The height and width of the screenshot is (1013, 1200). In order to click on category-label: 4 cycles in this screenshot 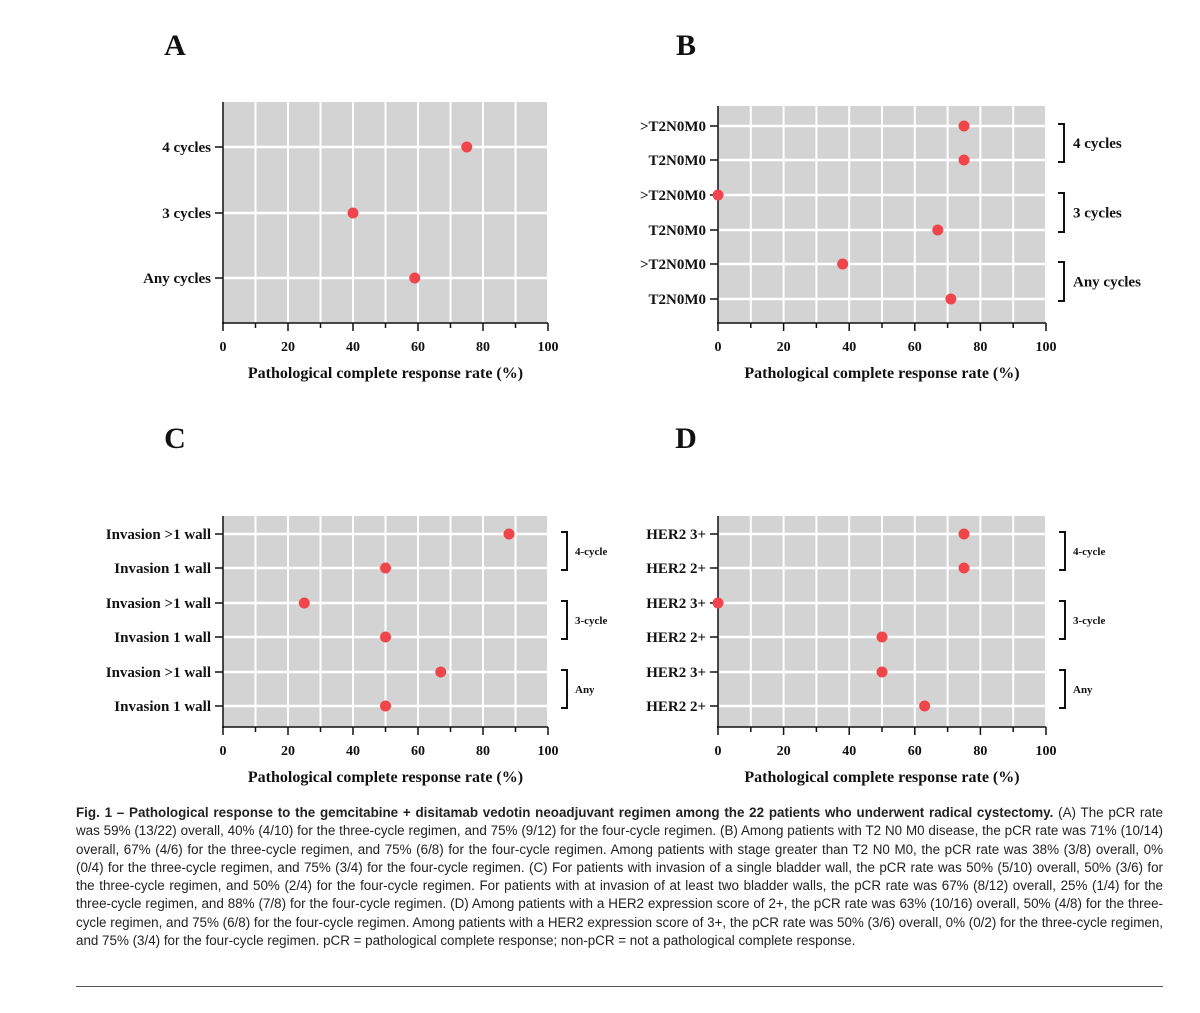, I will do `click(186, 148)`.